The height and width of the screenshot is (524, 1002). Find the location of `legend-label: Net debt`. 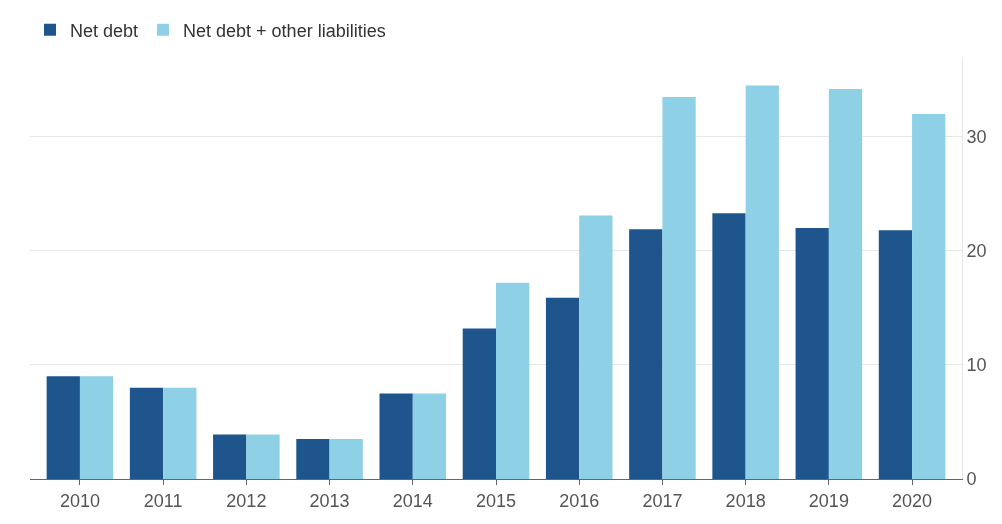

legend-label: Net debt is located at coordinates (104, 30).